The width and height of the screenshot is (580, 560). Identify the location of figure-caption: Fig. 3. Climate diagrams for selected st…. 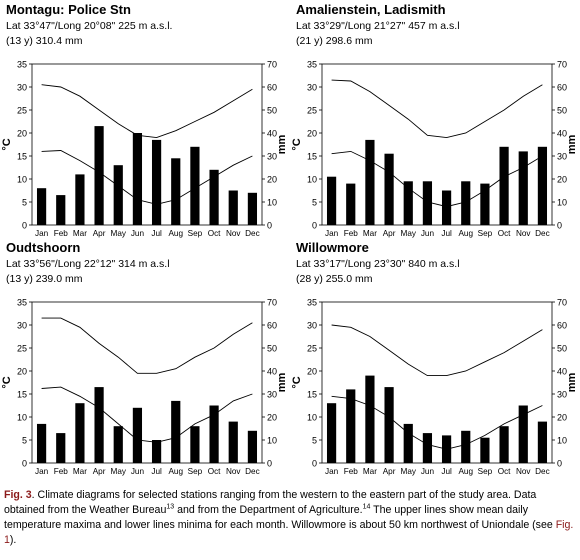
(290, 518).